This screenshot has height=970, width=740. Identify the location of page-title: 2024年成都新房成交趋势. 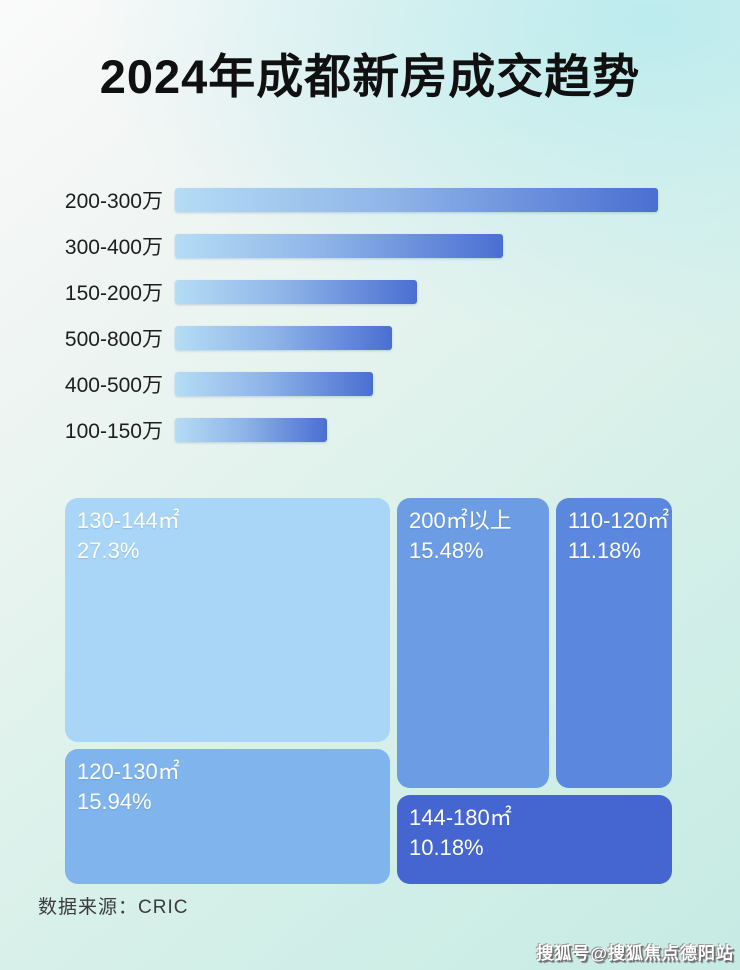
(370, 76).